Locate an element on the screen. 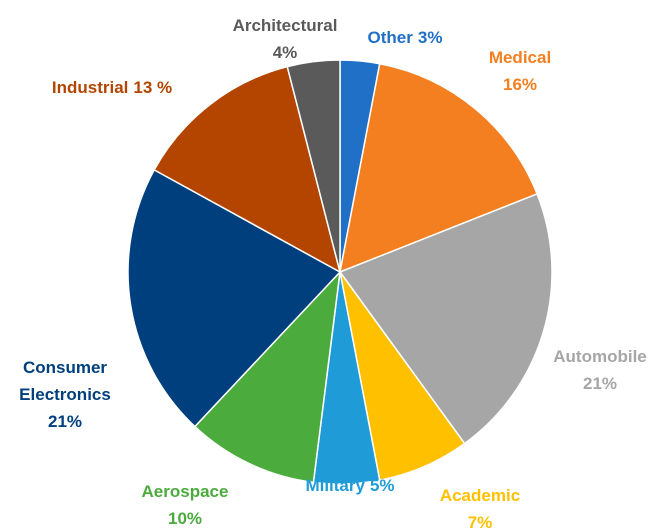 The width and height of the screenshot is (666, 531). slice-label: Other 3% is located at coordinates (405, 37).